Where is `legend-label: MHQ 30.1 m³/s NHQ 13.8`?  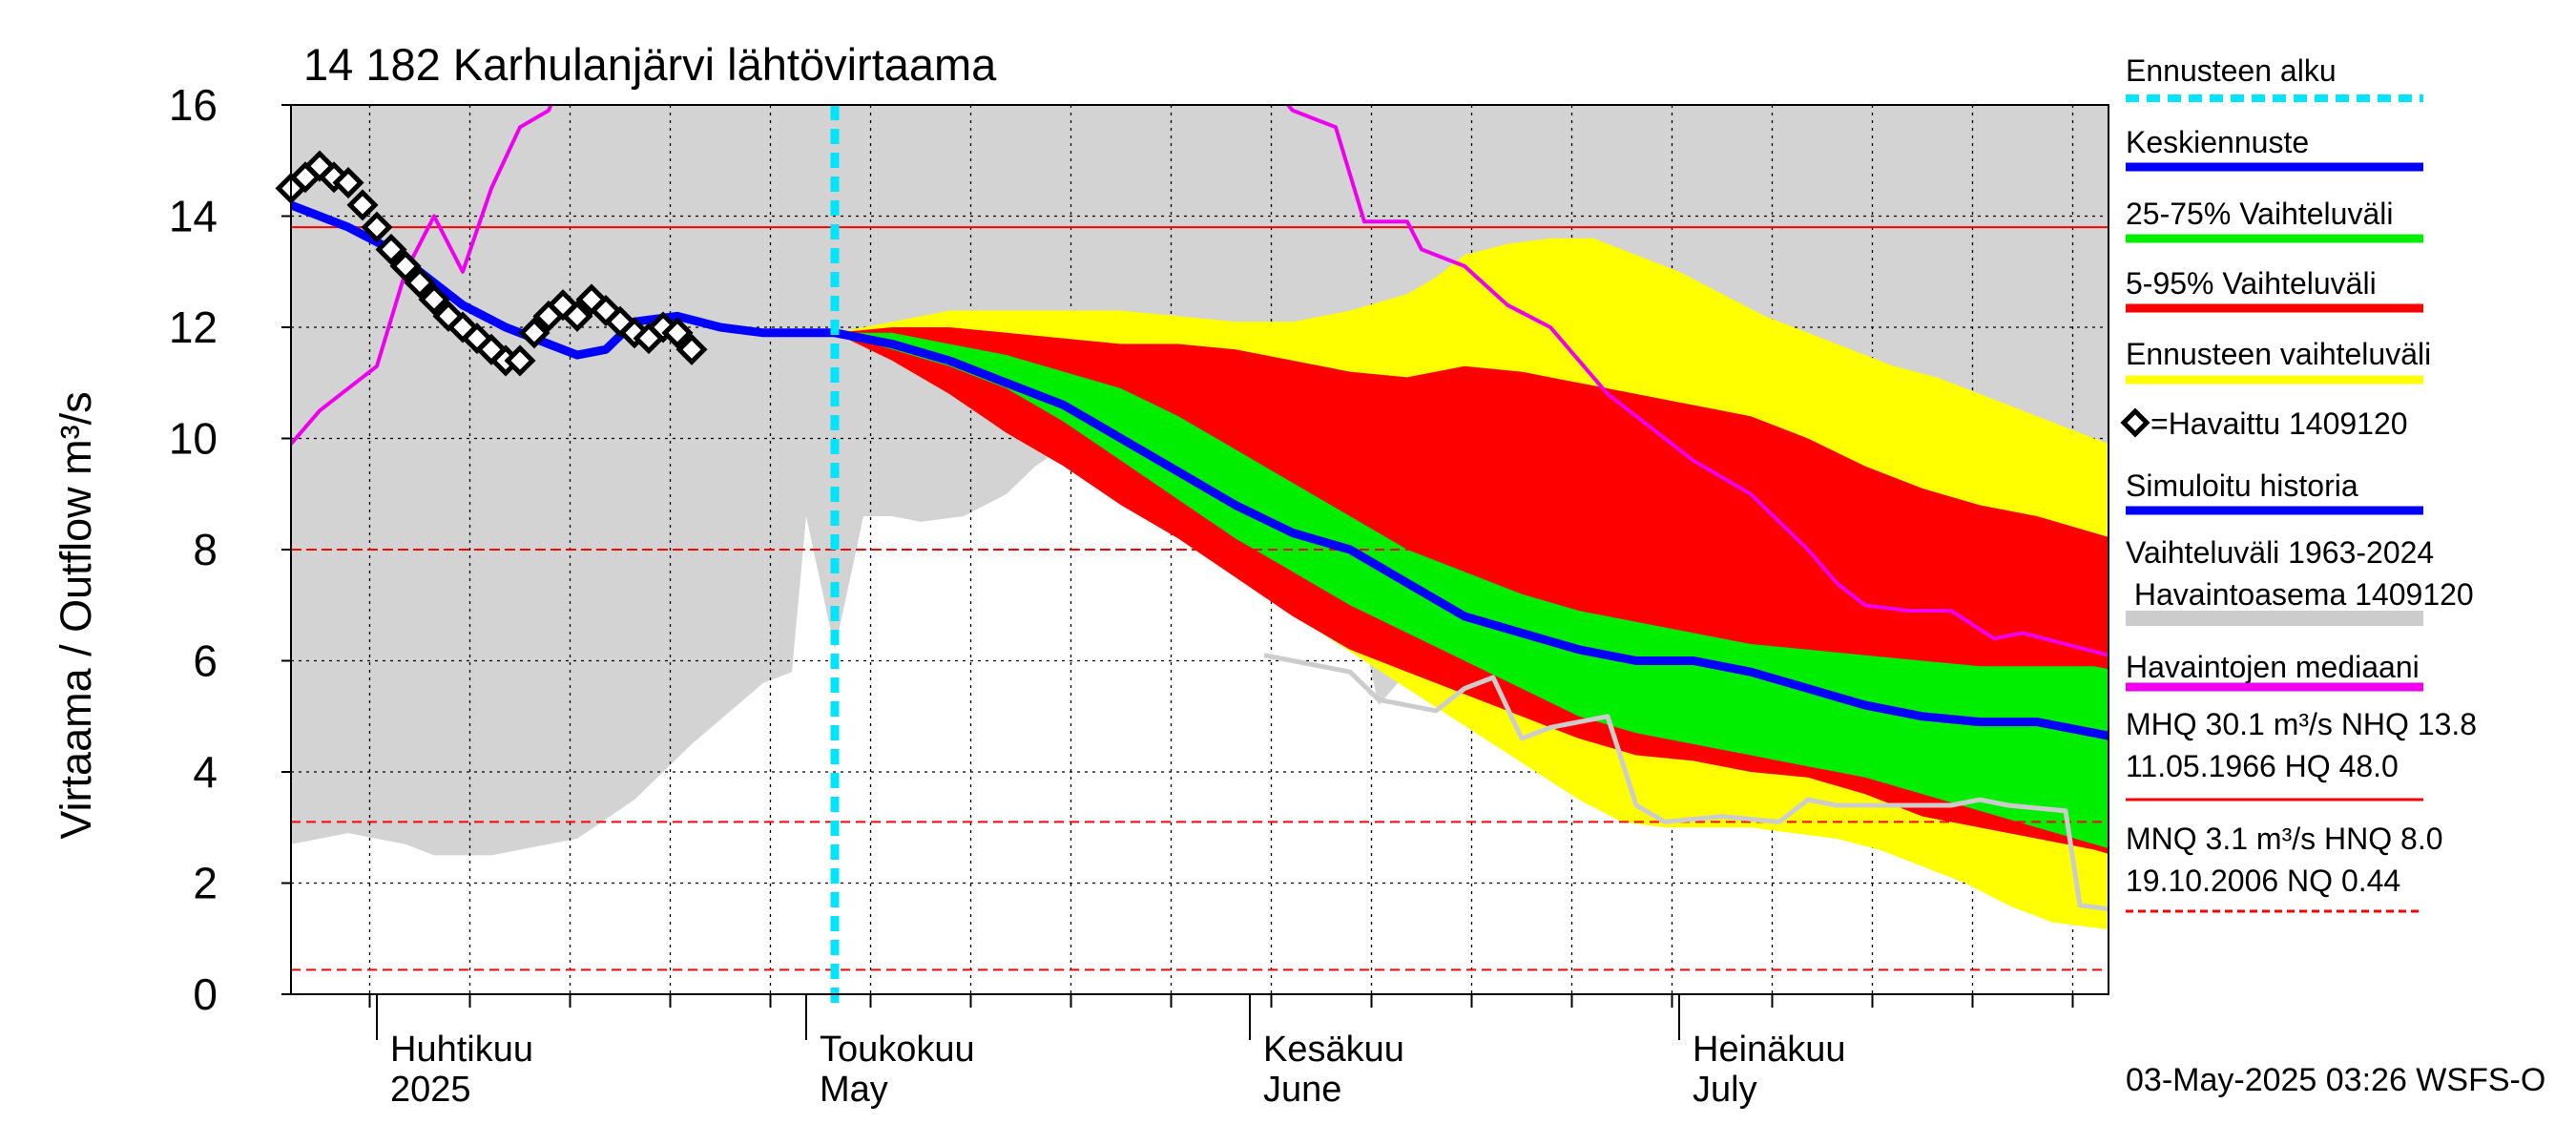 legend-label: MHQ 30.1 m³/s NHQ 13.8 is located at coordinates (2301, 724).